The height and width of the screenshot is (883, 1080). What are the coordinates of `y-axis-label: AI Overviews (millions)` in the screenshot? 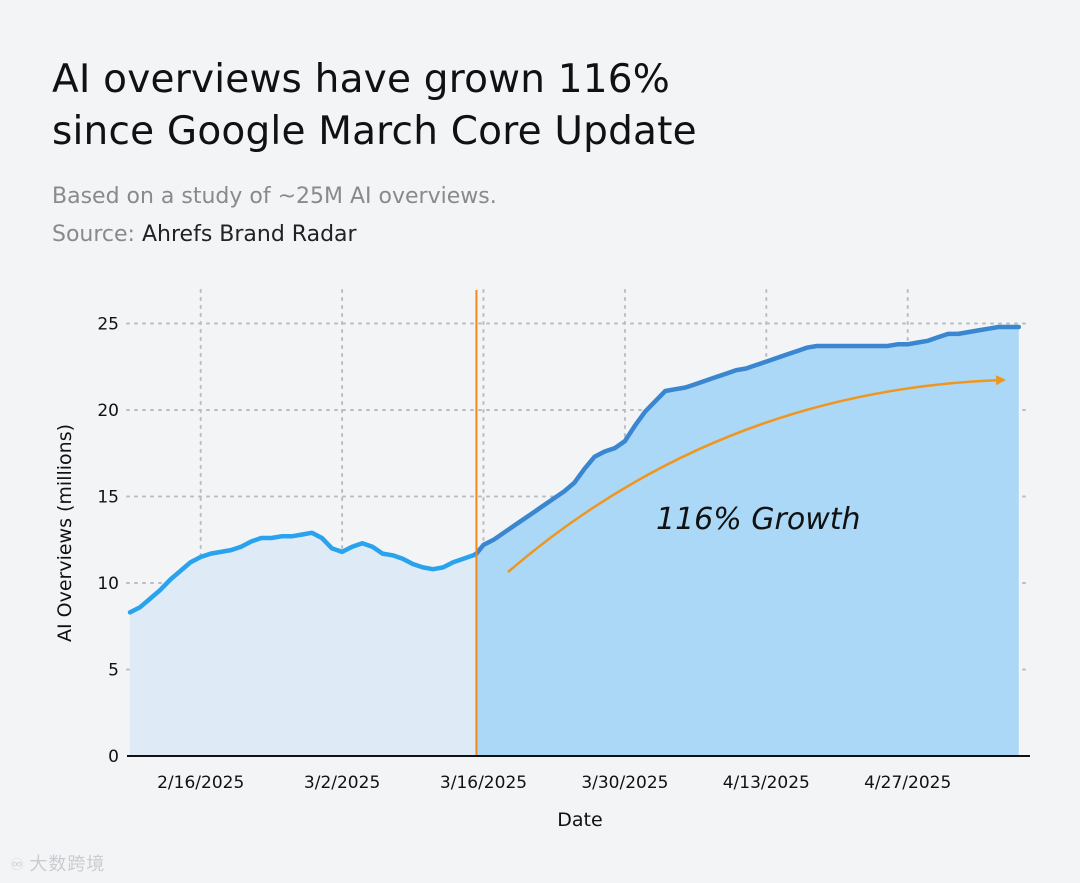 It's located at (65, 533).